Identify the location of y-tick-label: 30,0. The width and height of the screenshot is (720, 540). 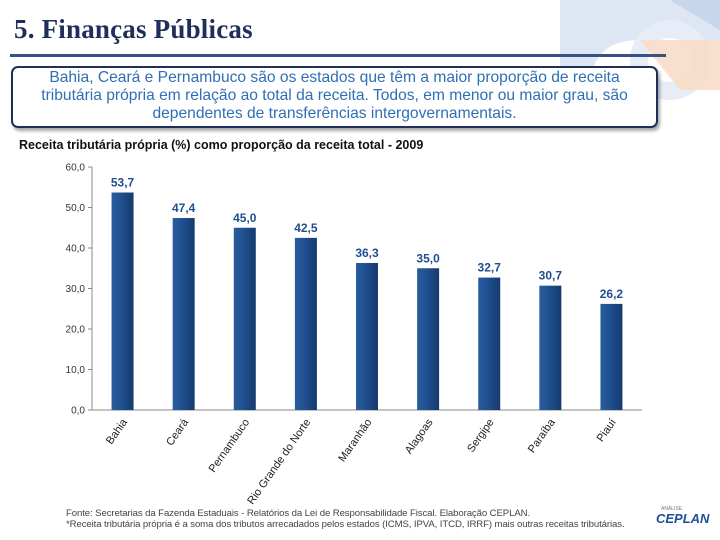
(76, 289).